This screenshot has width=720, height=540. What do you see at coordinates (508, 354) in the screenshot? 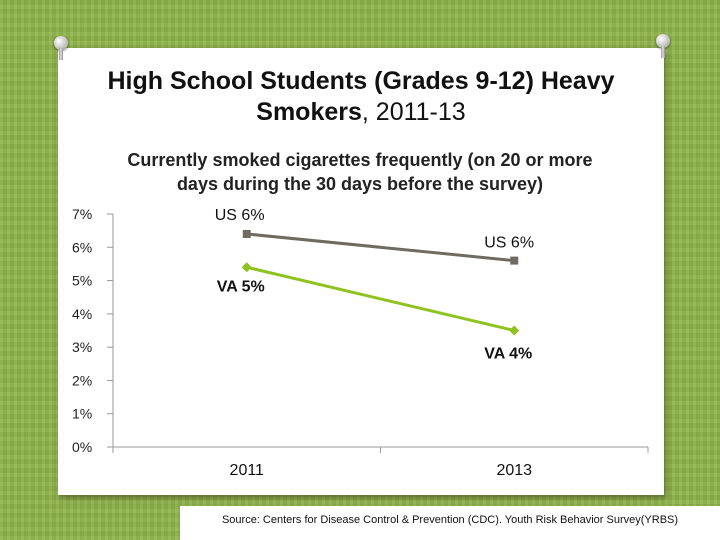
I see `data-label-va: VA 4%` at bounding box center [508, 354].